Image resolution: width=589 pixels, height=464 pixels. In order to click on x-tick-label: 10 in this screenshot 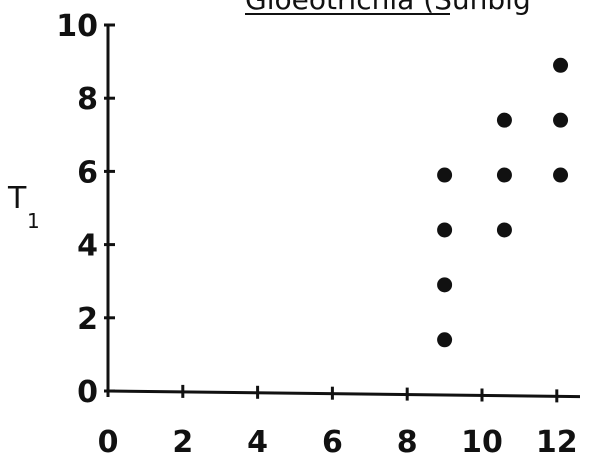, I will do `click(482, 442)`.